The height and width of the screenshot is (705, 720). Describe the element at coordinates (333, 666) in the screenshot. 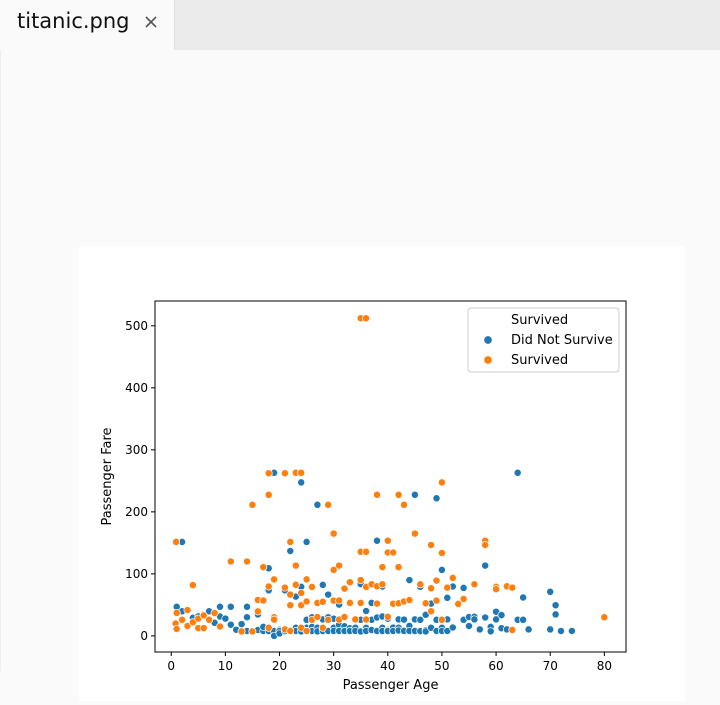

I see `x-tick-label: 30` at that location.